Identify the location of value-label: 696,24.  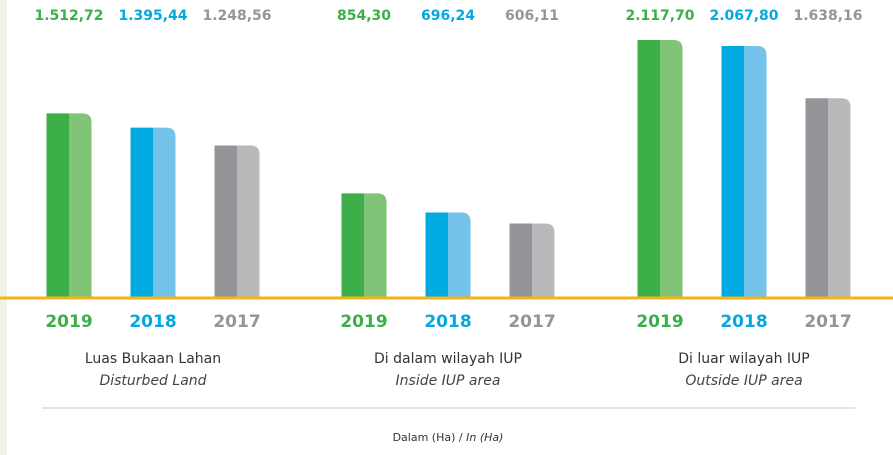
(448, 16).